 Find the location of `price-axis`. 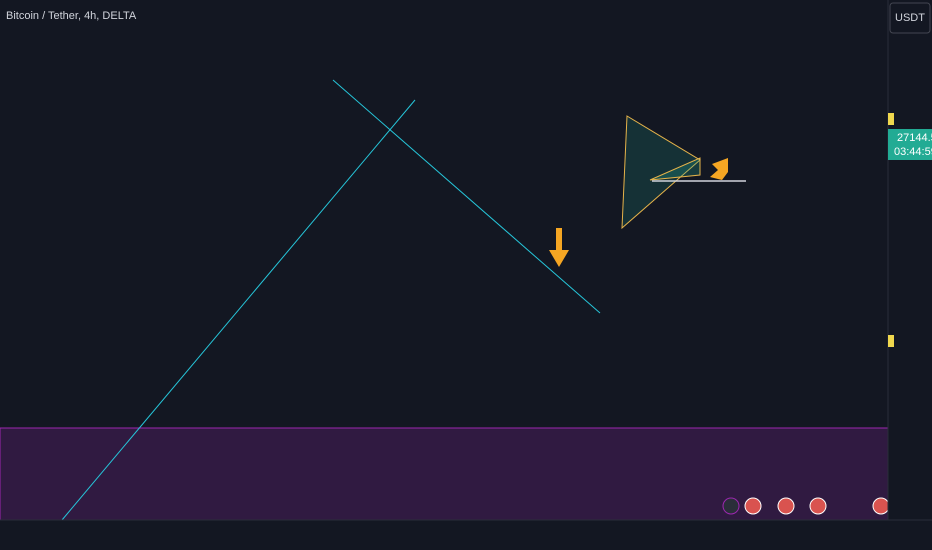

price-axis is located at coordinates (910, 275).